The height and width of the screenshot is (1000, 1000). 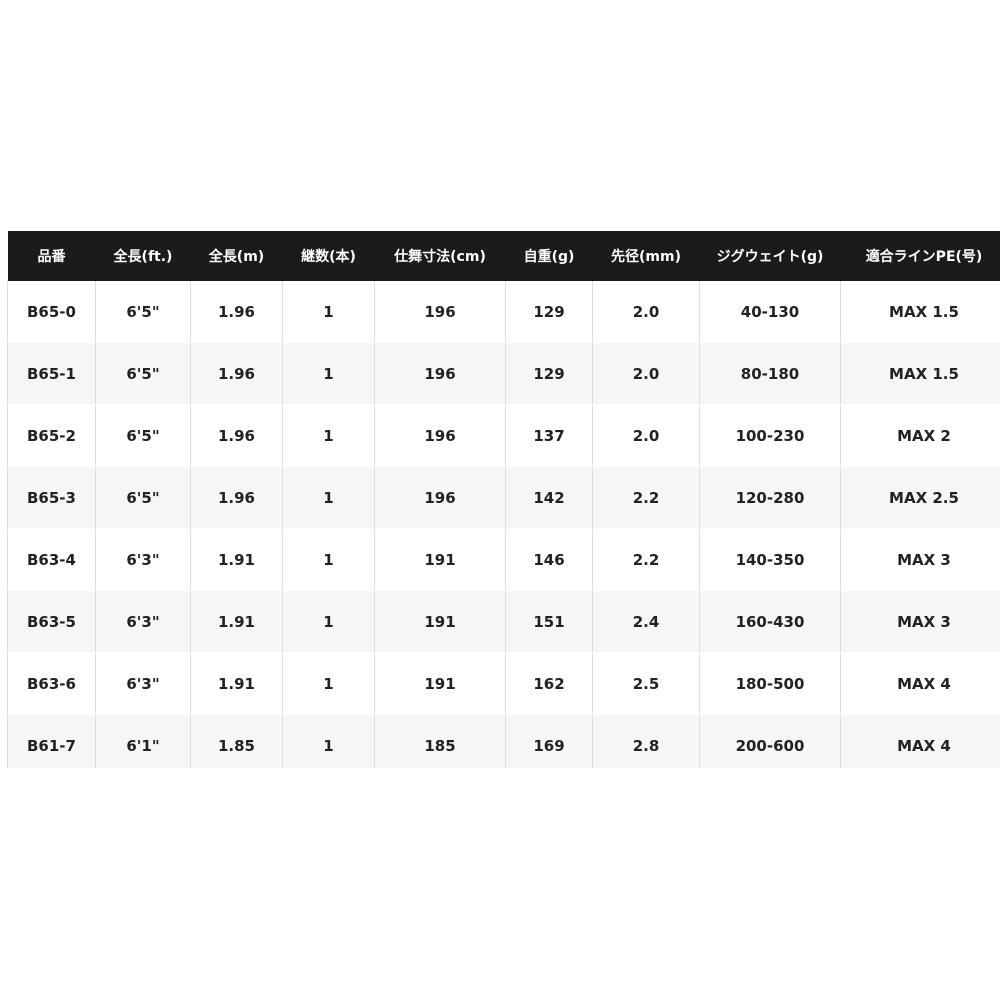 I want to click on table-row: B63-6 6'3" 1.91 1 191 162 2.5 180-500 MAX 4, so click(x=503, y=683).